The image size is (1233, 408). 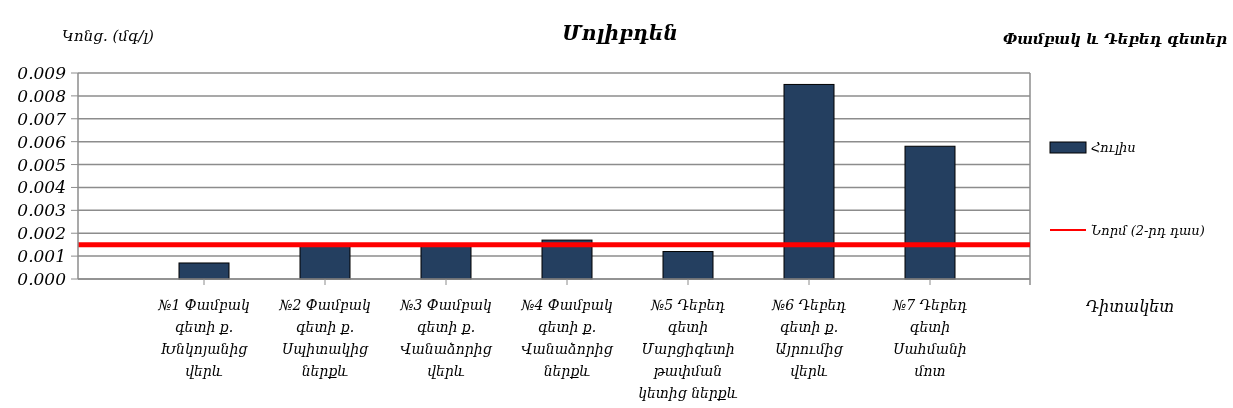 What do you see at coordinates (688, 349) in the screenshot?
I see `x-tick-label: №5 Դեբեդ գետի Մարցիգետի թափման կետից ներքև` at bounding box center [688, 349].